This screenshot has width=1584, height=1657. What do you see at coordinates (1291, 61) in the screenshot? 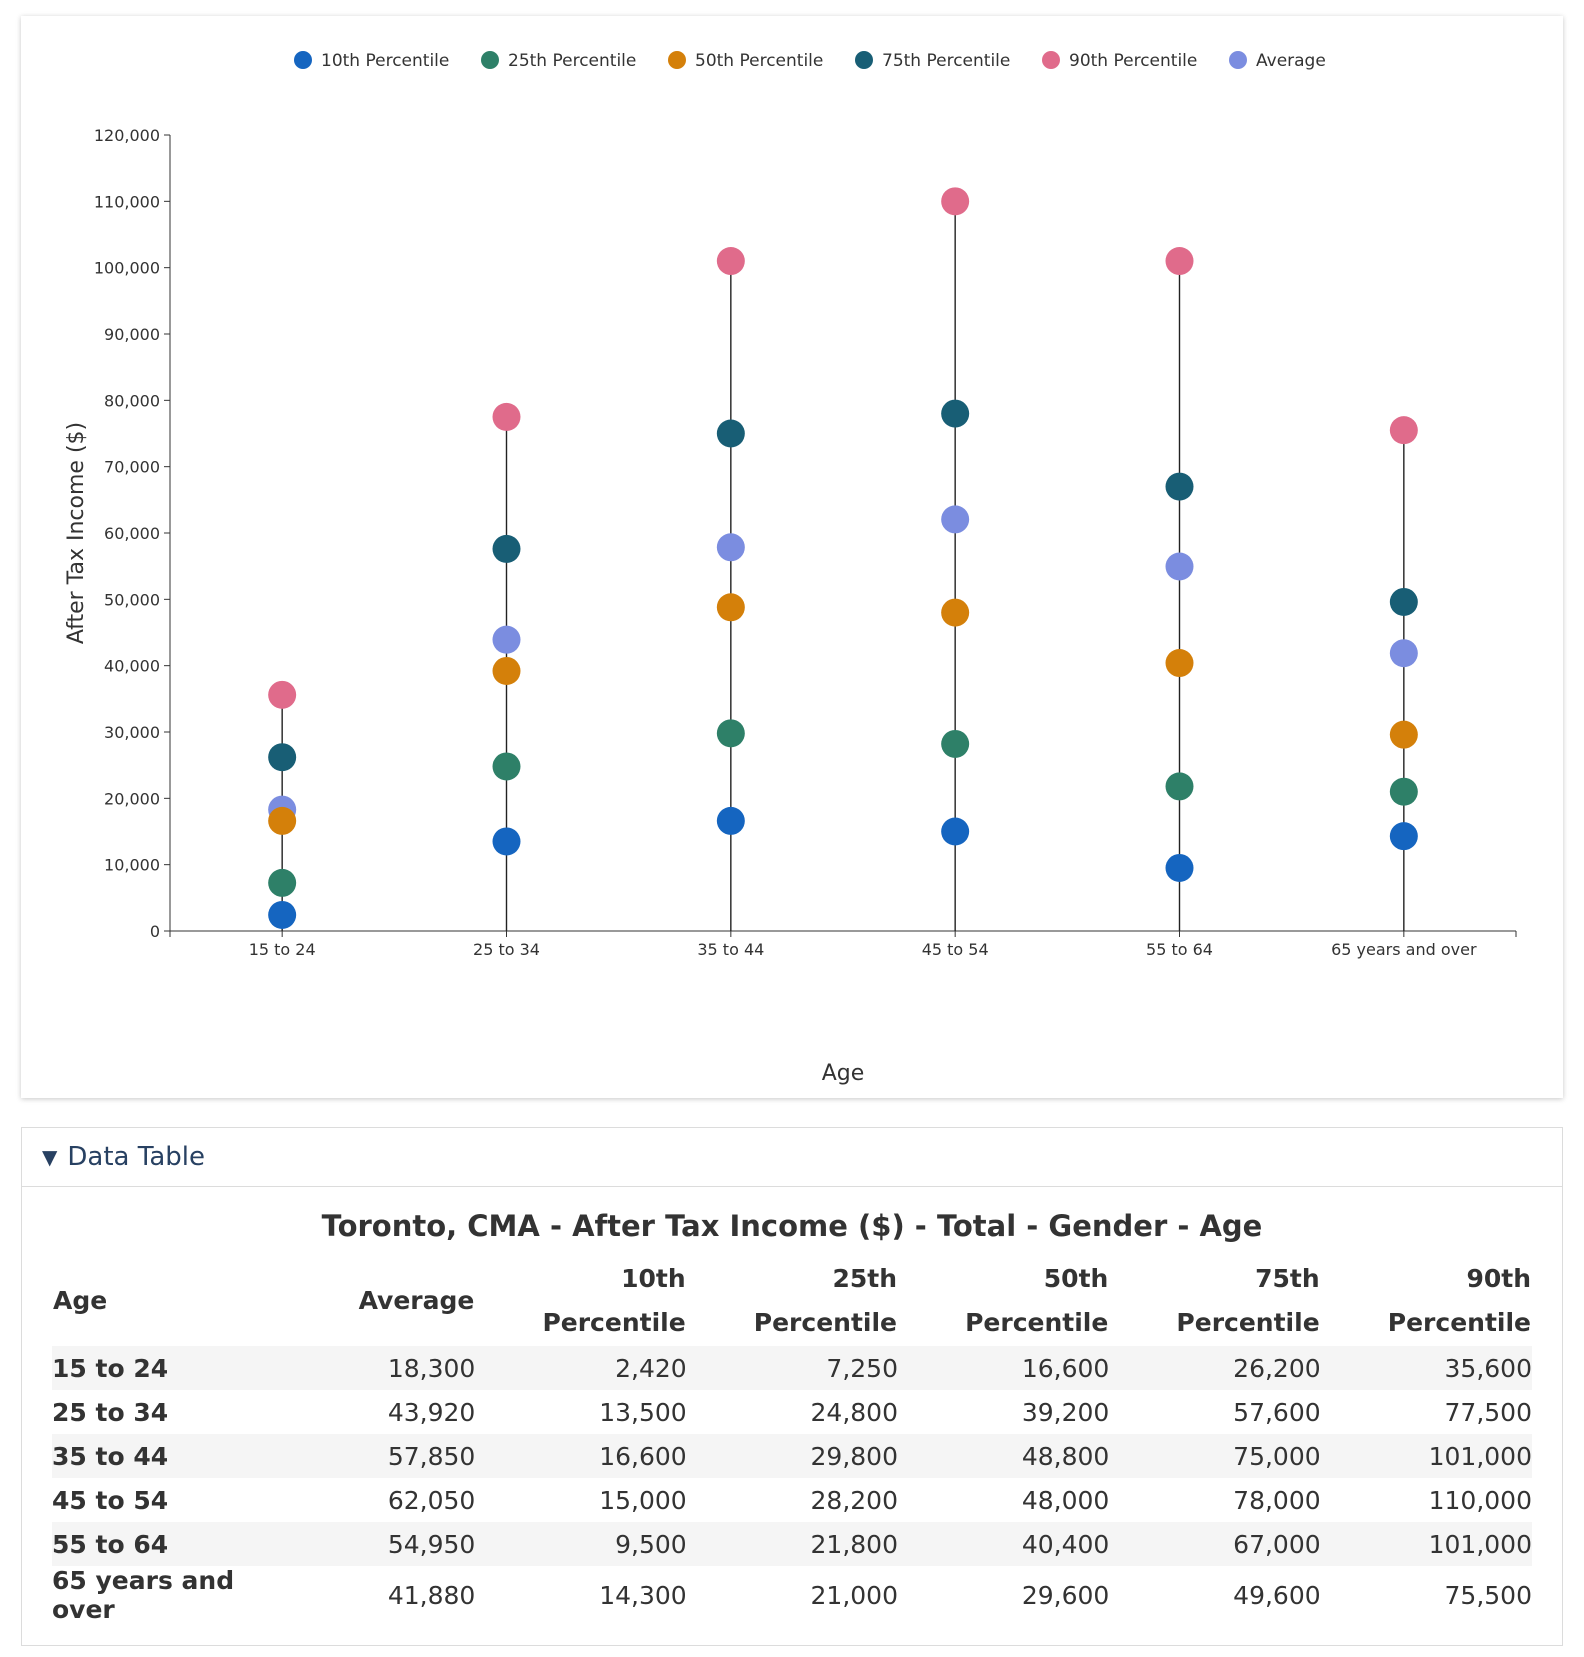
I see `legend-label: Average` at bounding box center [1291, 61].